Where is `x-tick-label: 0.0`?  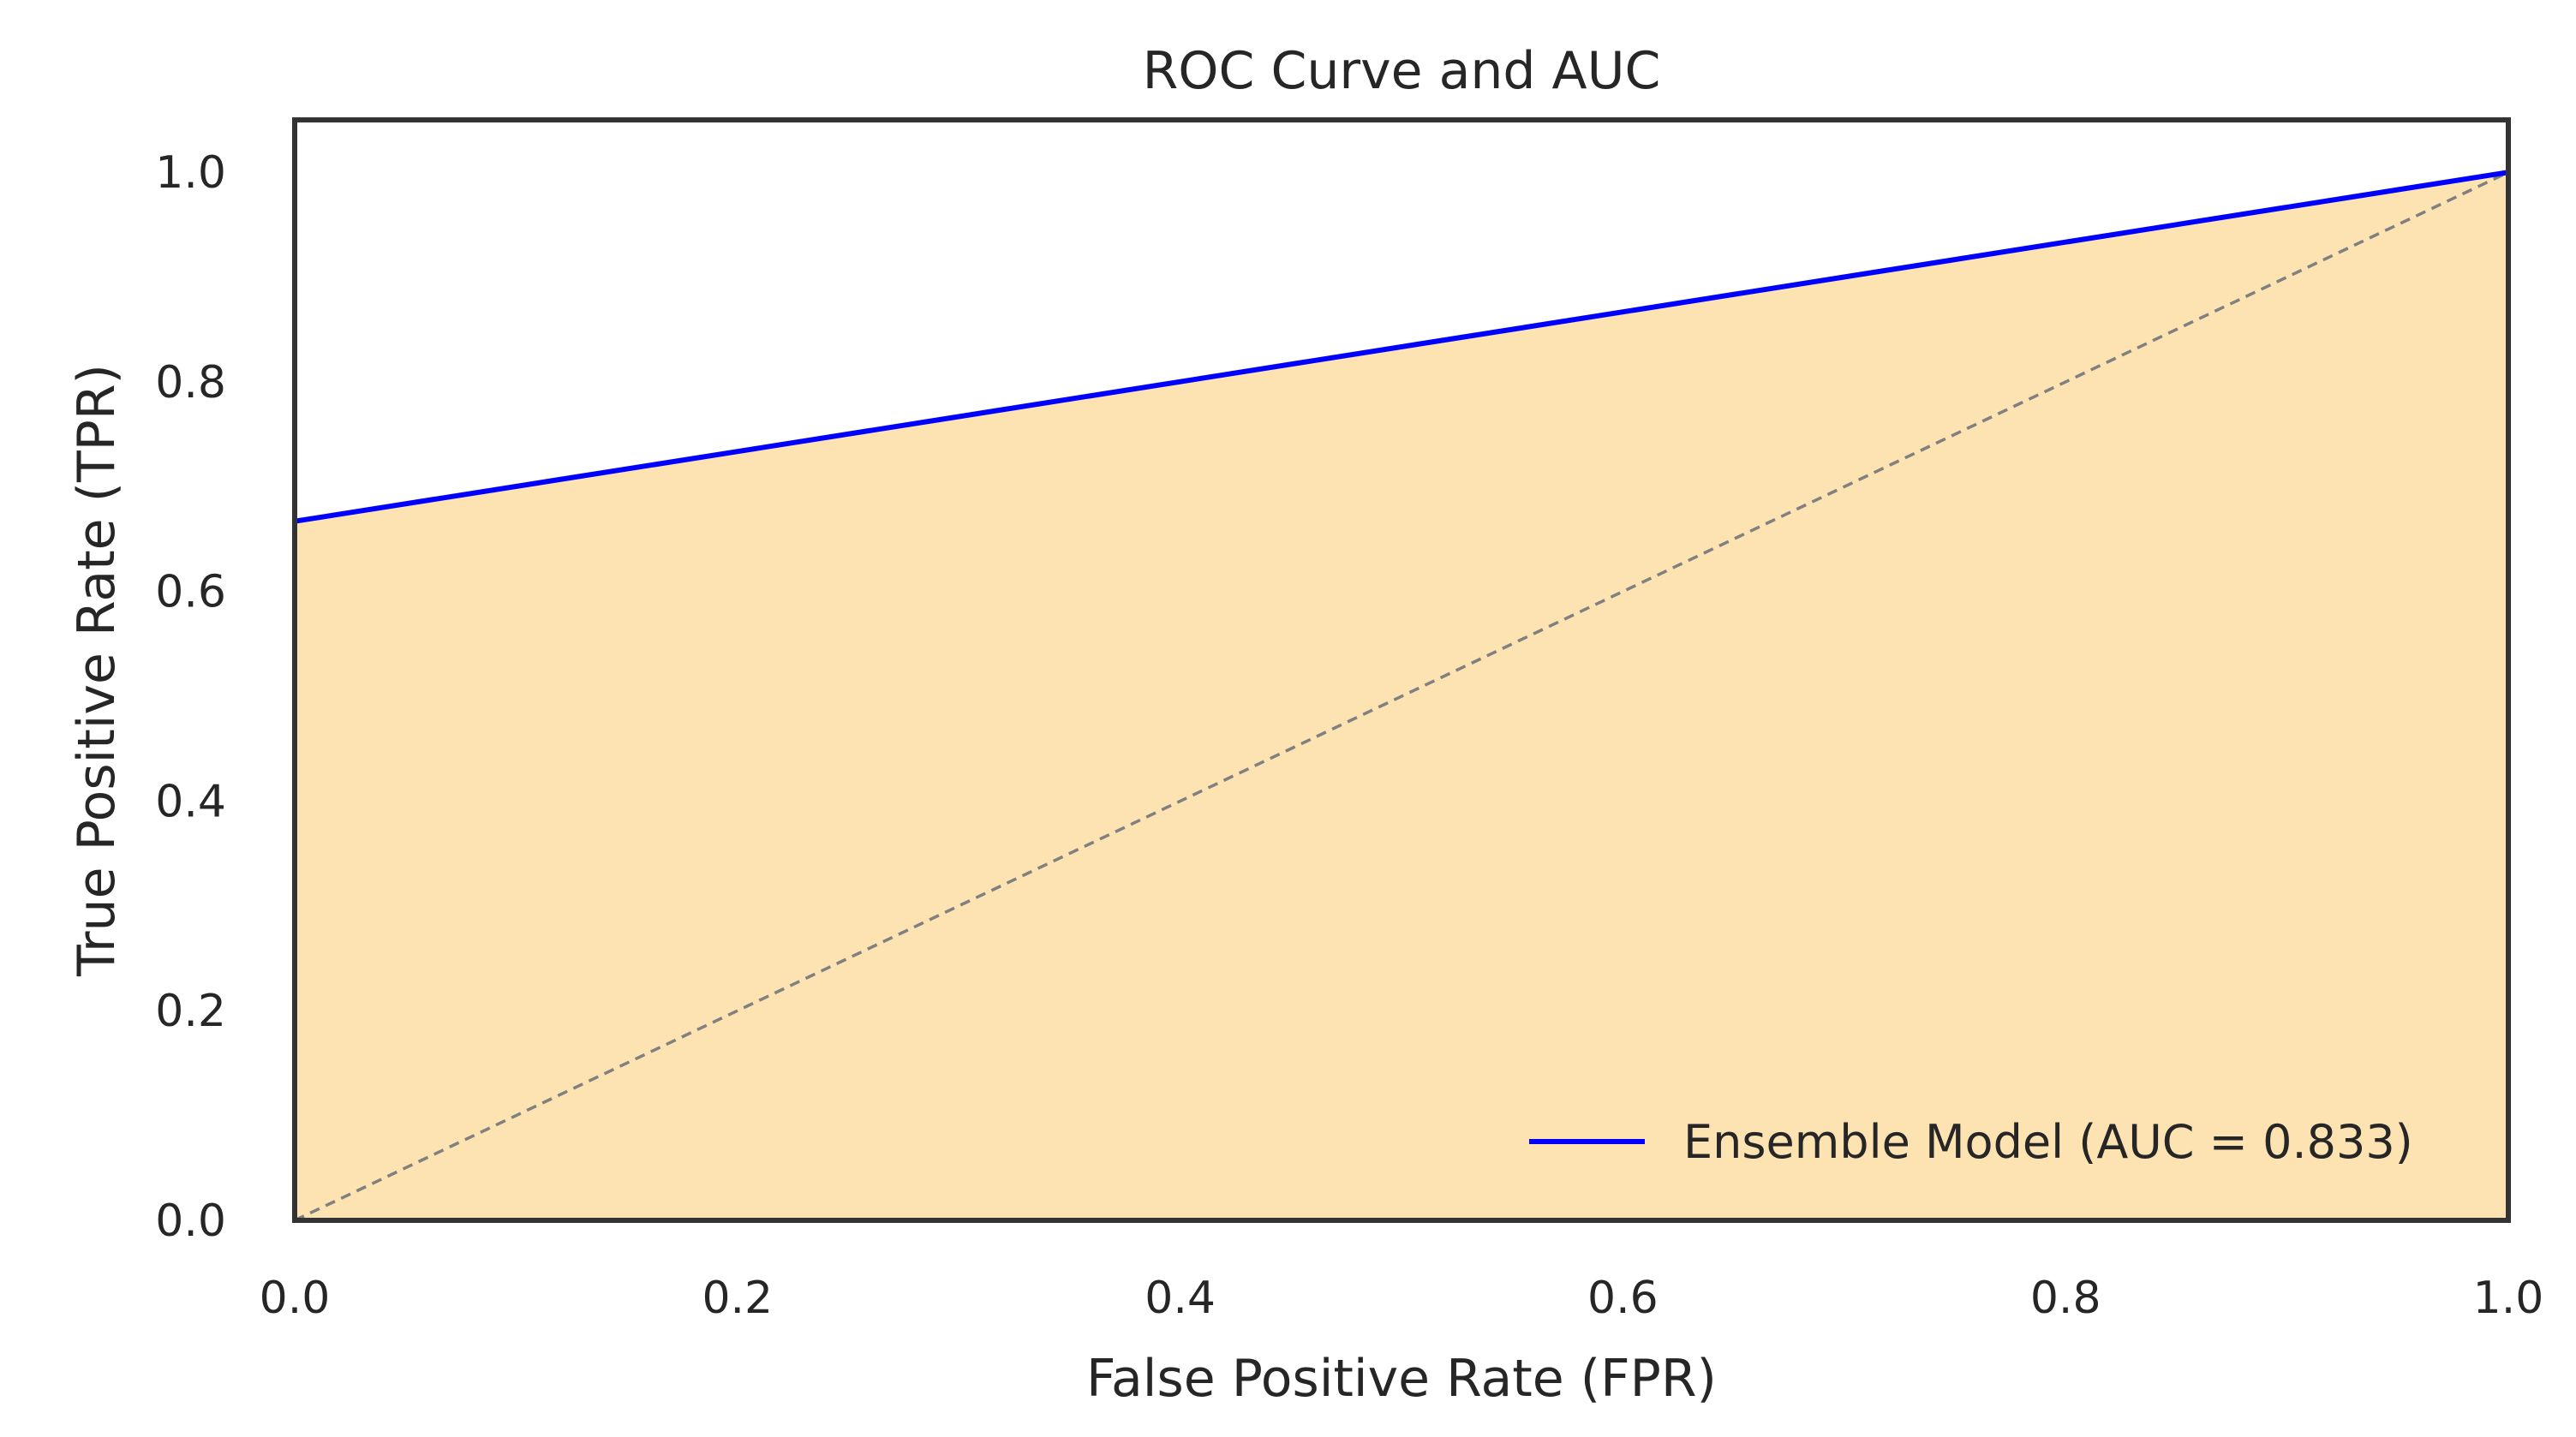 x-tick-label: 0.0 is located at coordinates (295, 1298).